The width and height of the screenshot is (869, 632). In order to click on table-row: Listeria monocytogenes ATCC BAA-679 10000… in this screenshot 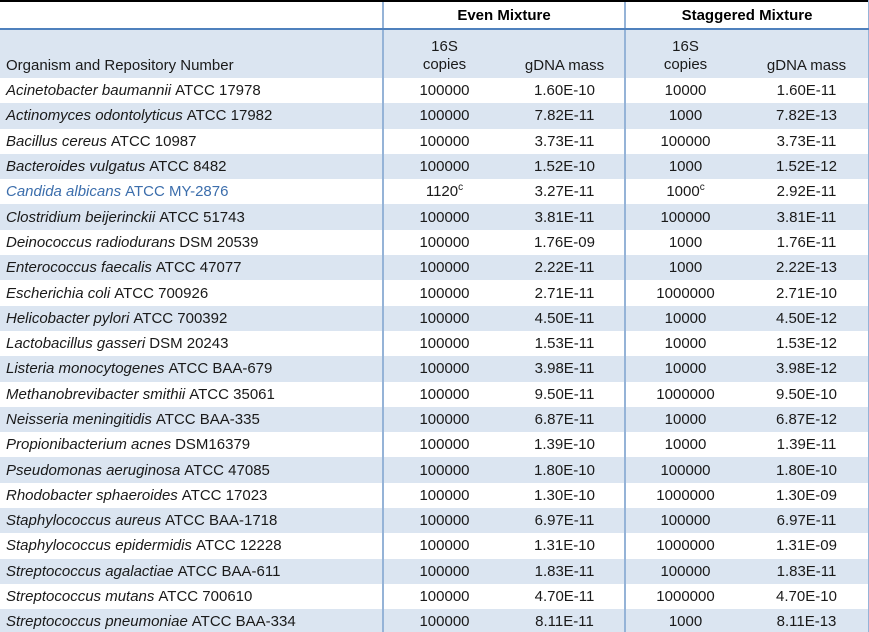, I will do `click(434, 369)`.